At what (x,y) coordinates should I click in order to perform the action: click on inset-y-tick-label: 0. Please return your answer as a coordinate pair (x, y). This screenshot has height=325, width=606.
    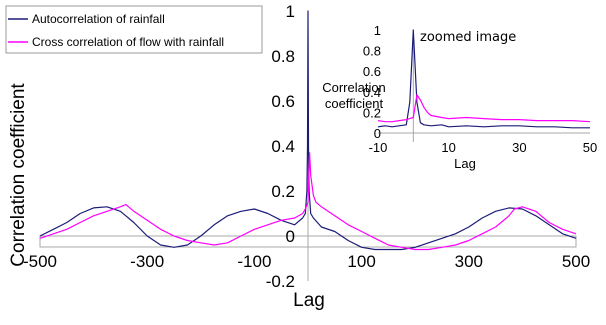
    Looking at the image, I should click on (377, 133).